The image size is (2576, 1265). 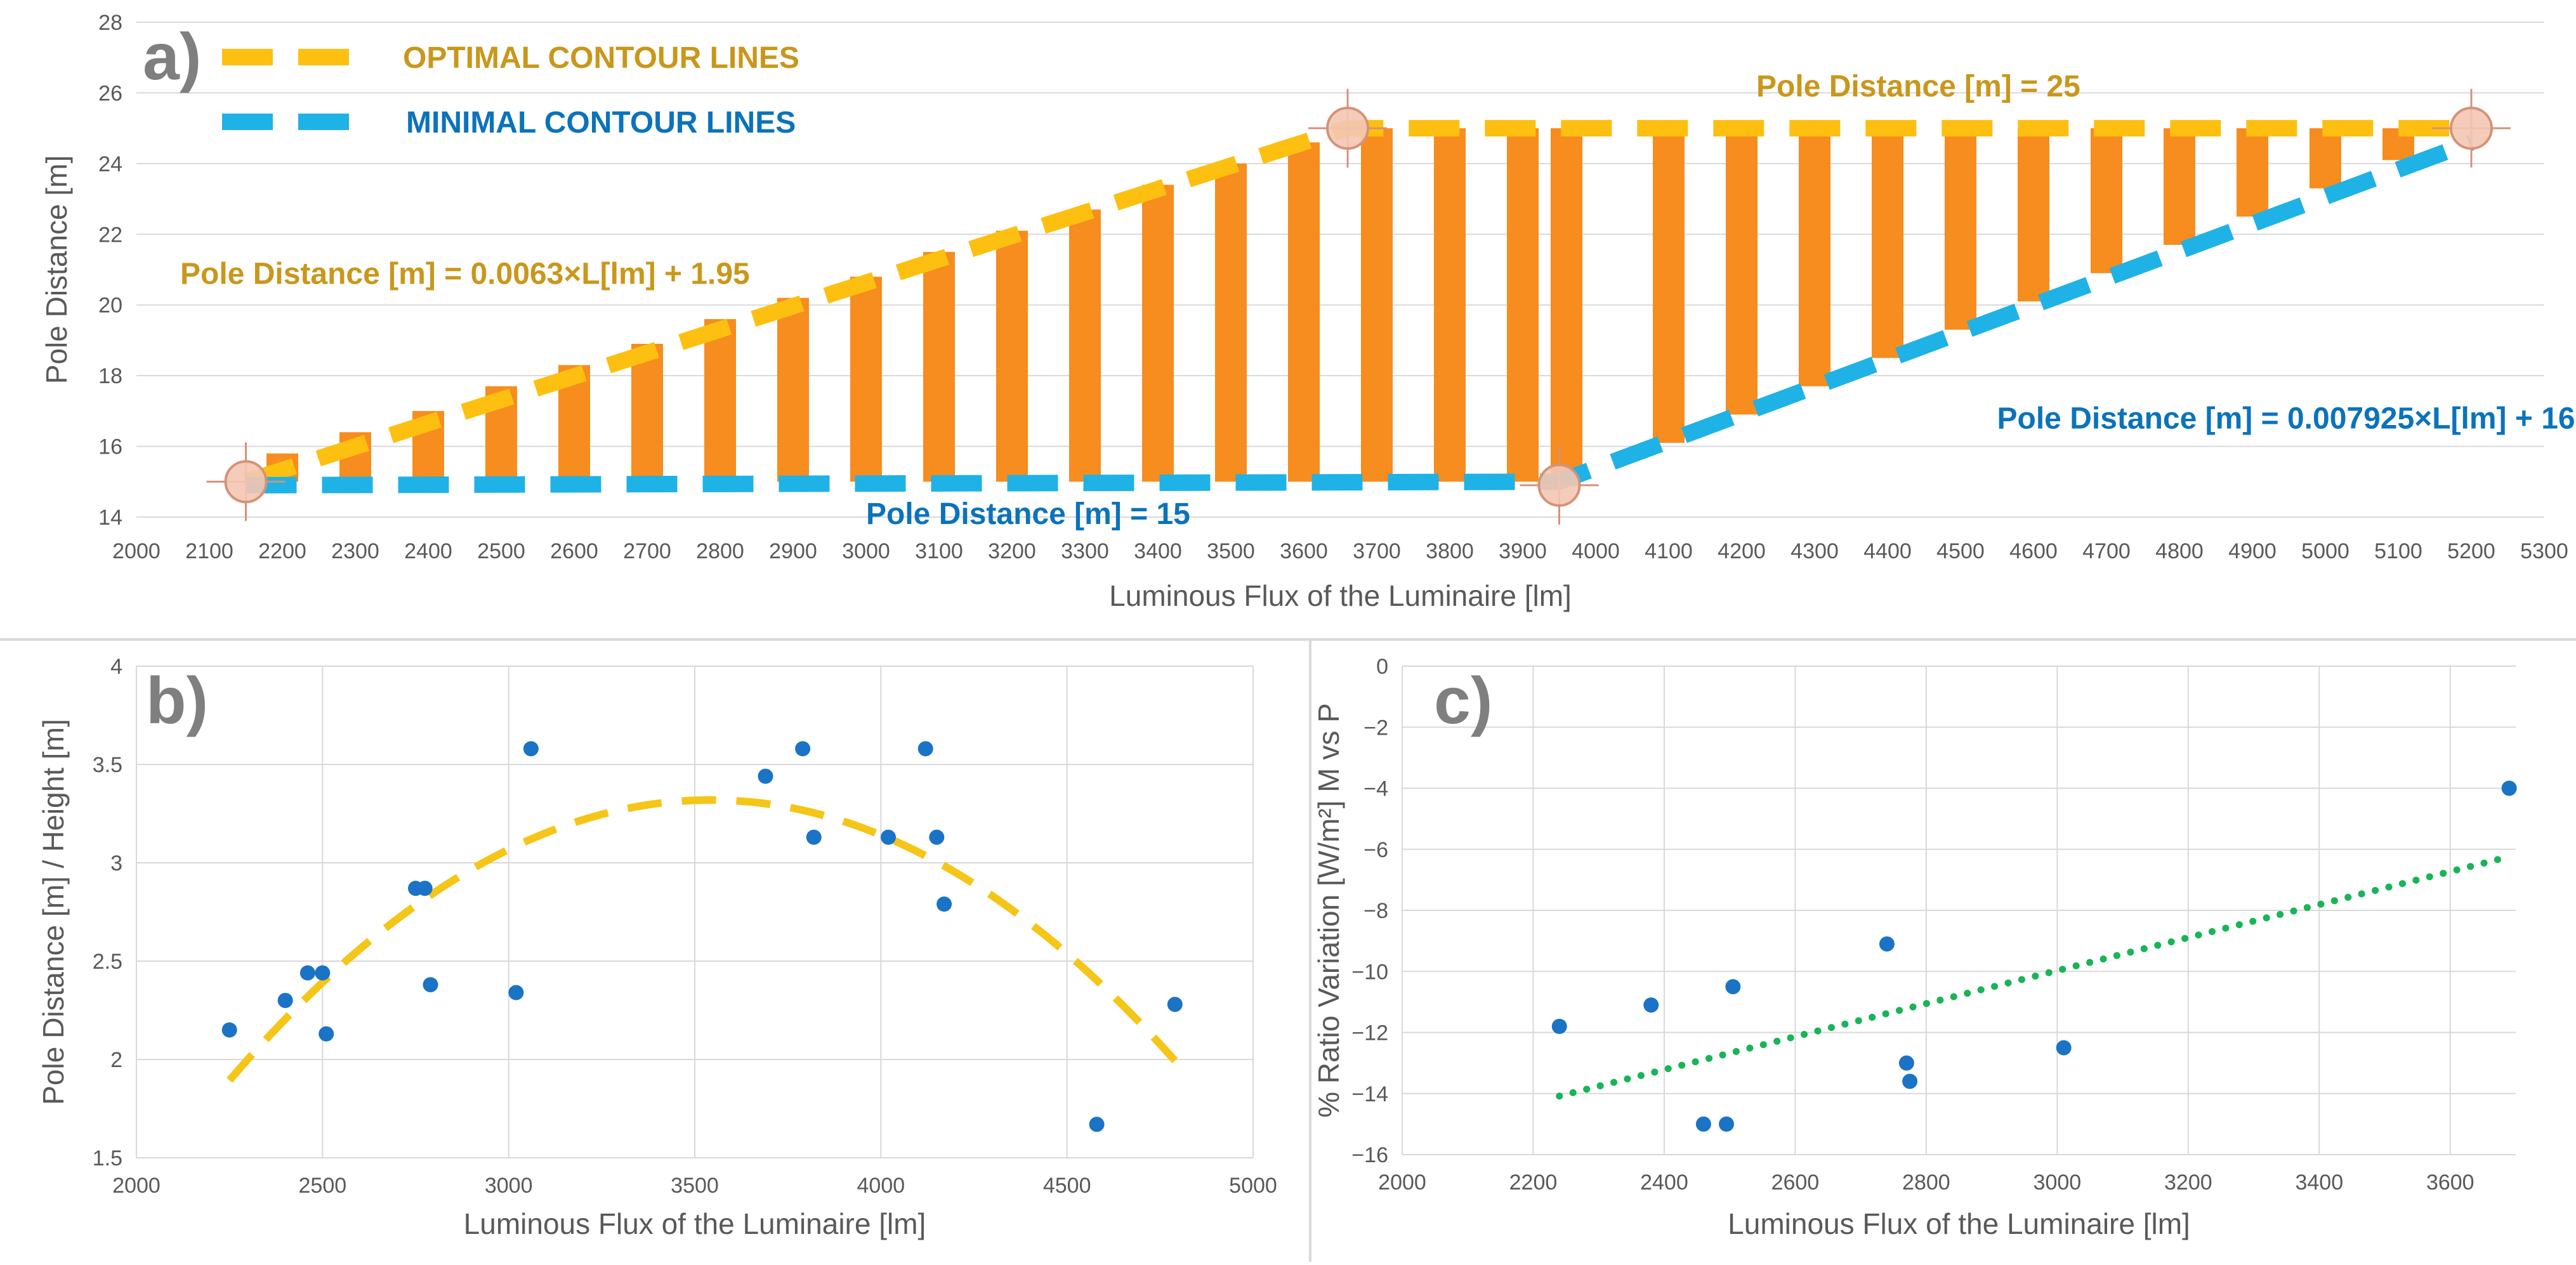 What do you see at coordinates (110, 518) in the screenshot?
I see `y-tick-label: 14` at bounding box center [110, 518].